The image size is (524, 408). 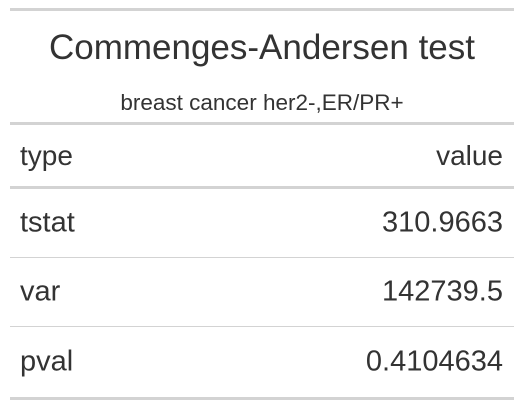 What do you see at coordinates (47, 222) in the screenshot?
I see `row-type-cell: tstat` at bounding box center [47, 222].